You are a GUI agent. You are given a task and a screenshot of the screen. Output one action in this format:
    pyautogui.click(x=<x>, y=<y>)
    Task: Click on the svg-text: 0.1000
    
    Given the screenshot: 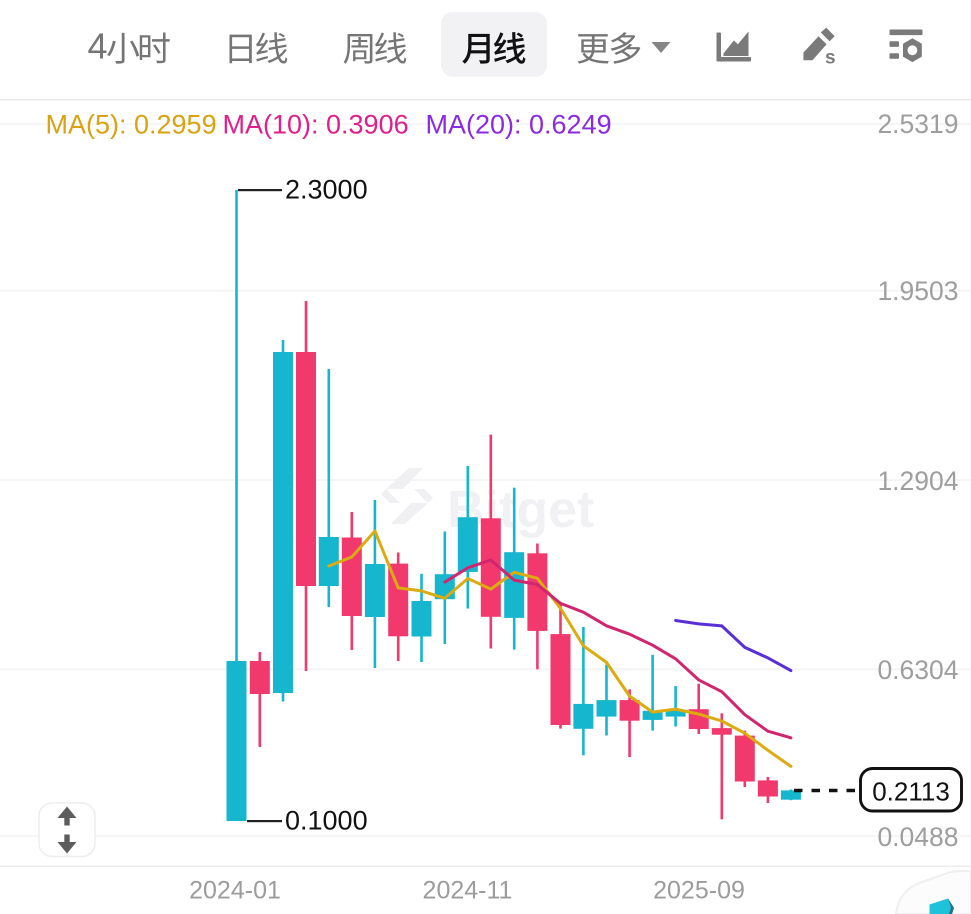 What is the action you would take?
    pyautogui.click(x=326, y=821)
    